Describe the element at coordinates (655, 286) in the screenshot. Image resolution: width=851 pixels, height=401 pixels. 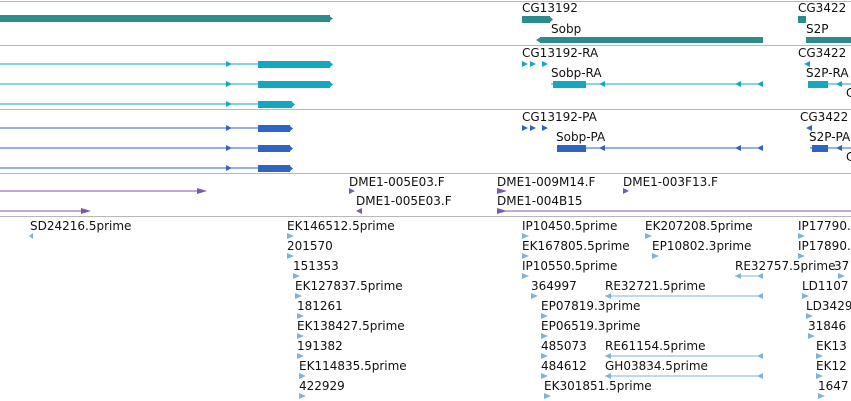
I see `est-label: RE32721.5prime` at that location.